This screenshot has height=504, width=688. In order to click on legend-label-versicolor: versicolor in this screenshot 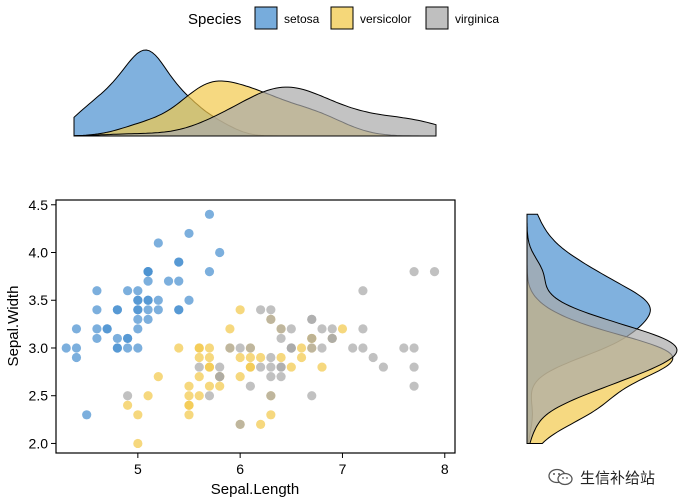, I will do `click(385, 19)`.